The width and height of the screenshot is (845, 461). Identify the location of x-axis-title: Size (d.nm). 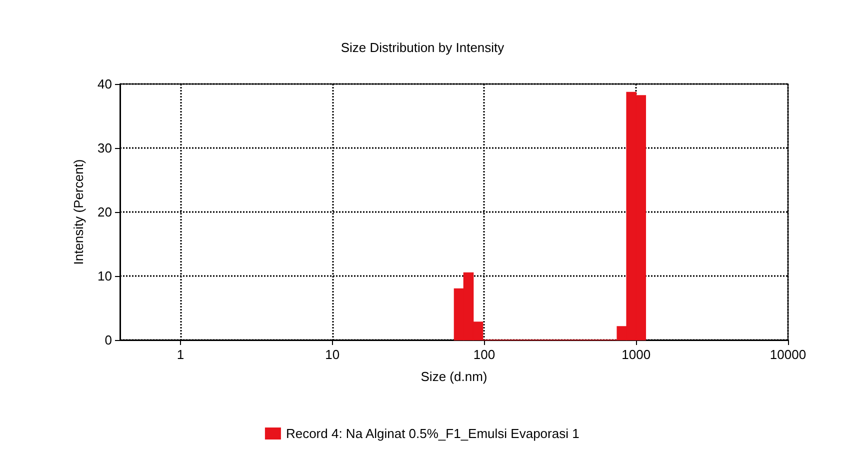
(454, 376).